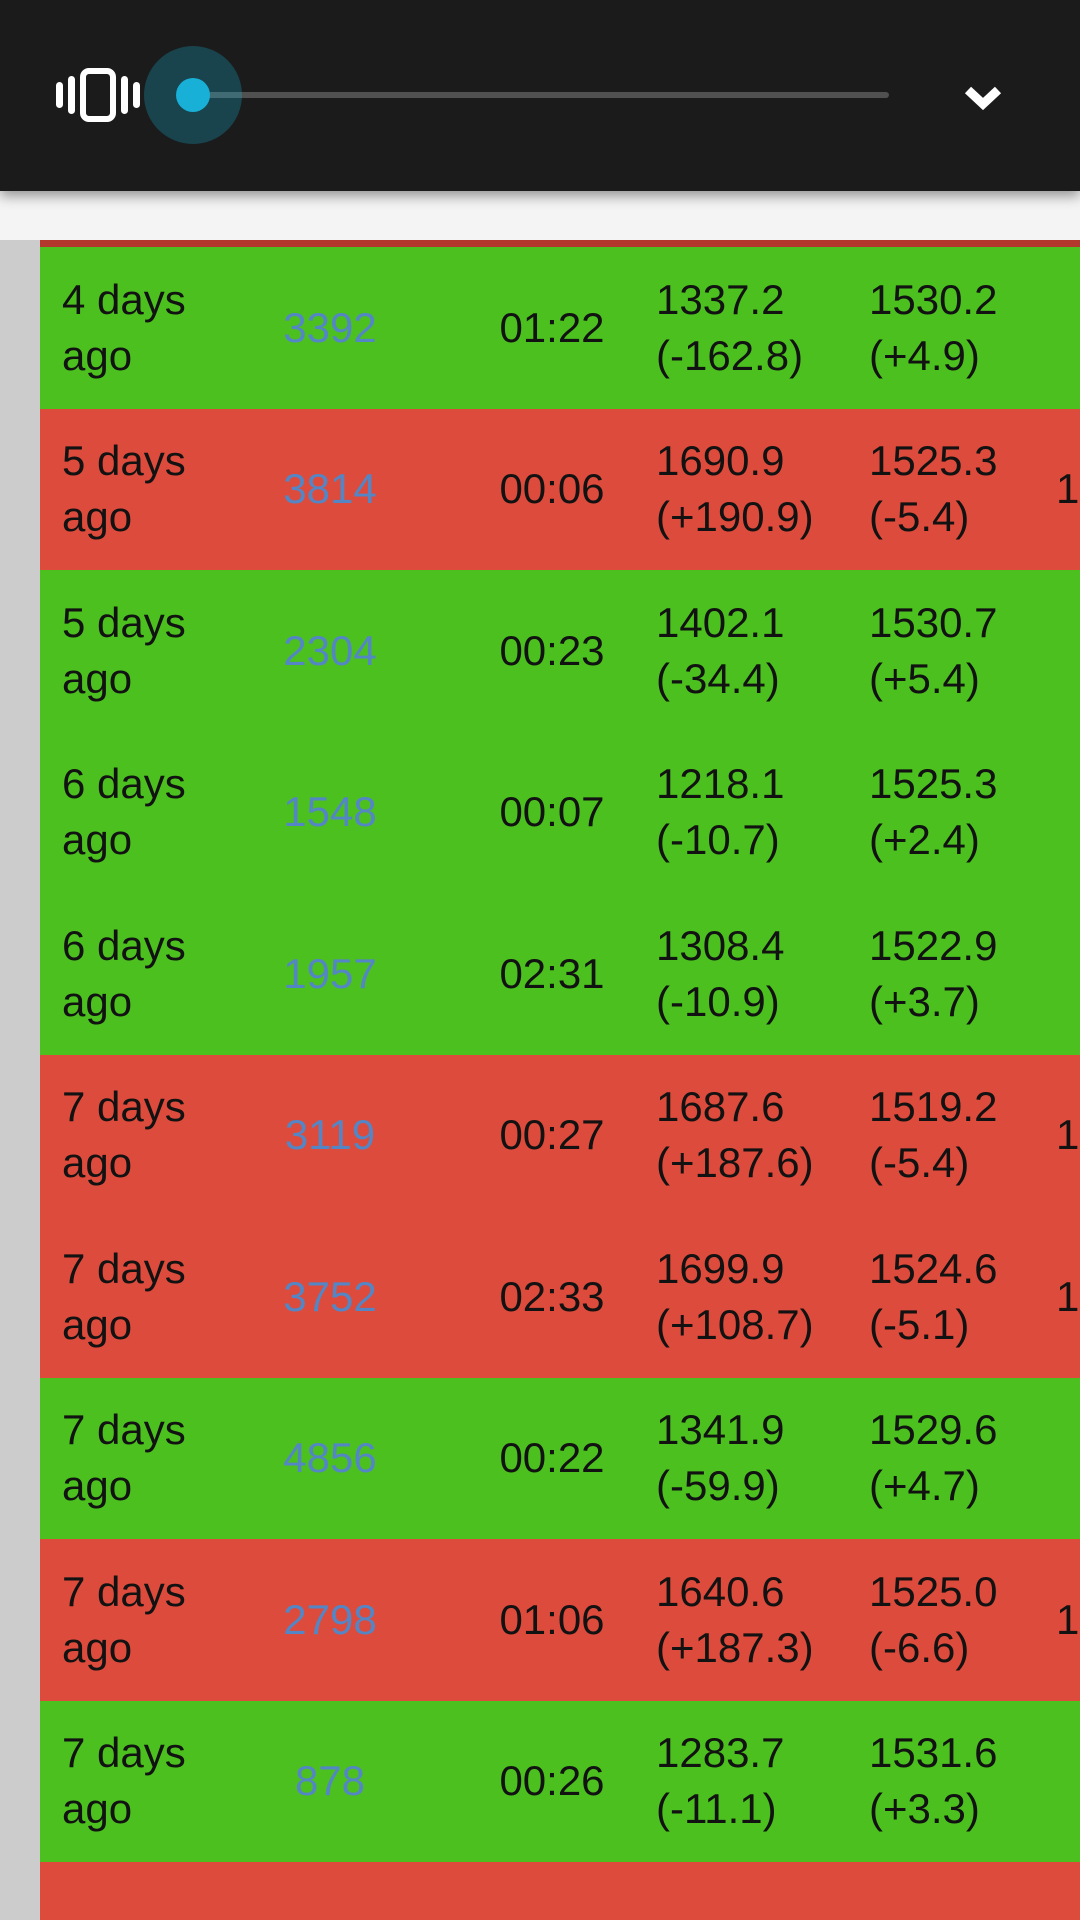  What do you see at coordinates (144, 1891) in the screenshot?
I see `row-age: 11 days` at bounding box center [144, 1891].